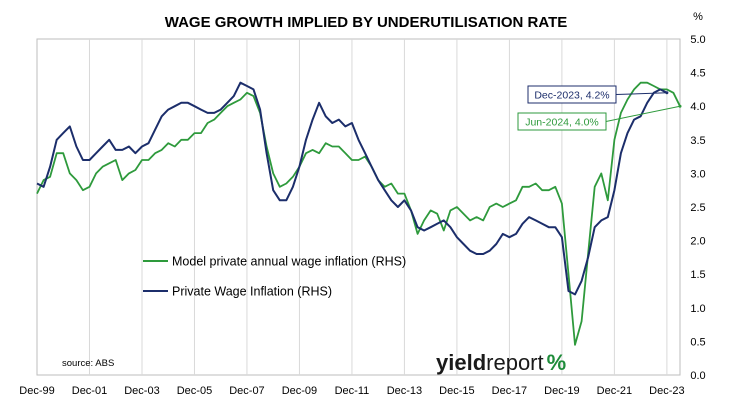 The height and width of the screenshot is (400, 730). I want to click on y-tick-label: 2.0, so click(697, 242).